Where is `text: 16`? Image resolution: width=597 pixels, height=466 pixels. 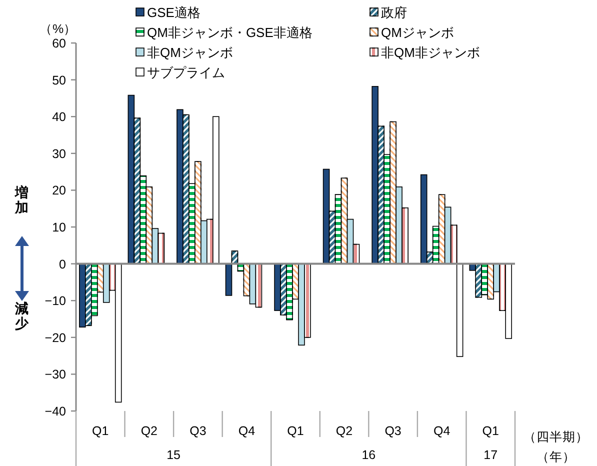 text: 16 is located at coordinates (369, 455).